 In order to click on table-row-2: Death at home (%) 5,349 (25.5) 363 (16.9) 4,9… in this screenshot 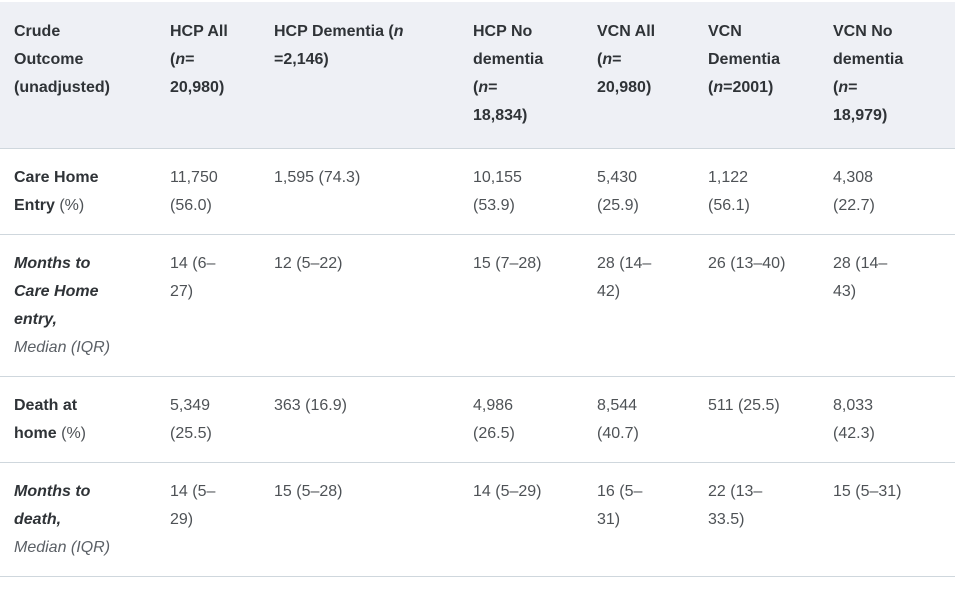, I will do `click(477, 419)`.